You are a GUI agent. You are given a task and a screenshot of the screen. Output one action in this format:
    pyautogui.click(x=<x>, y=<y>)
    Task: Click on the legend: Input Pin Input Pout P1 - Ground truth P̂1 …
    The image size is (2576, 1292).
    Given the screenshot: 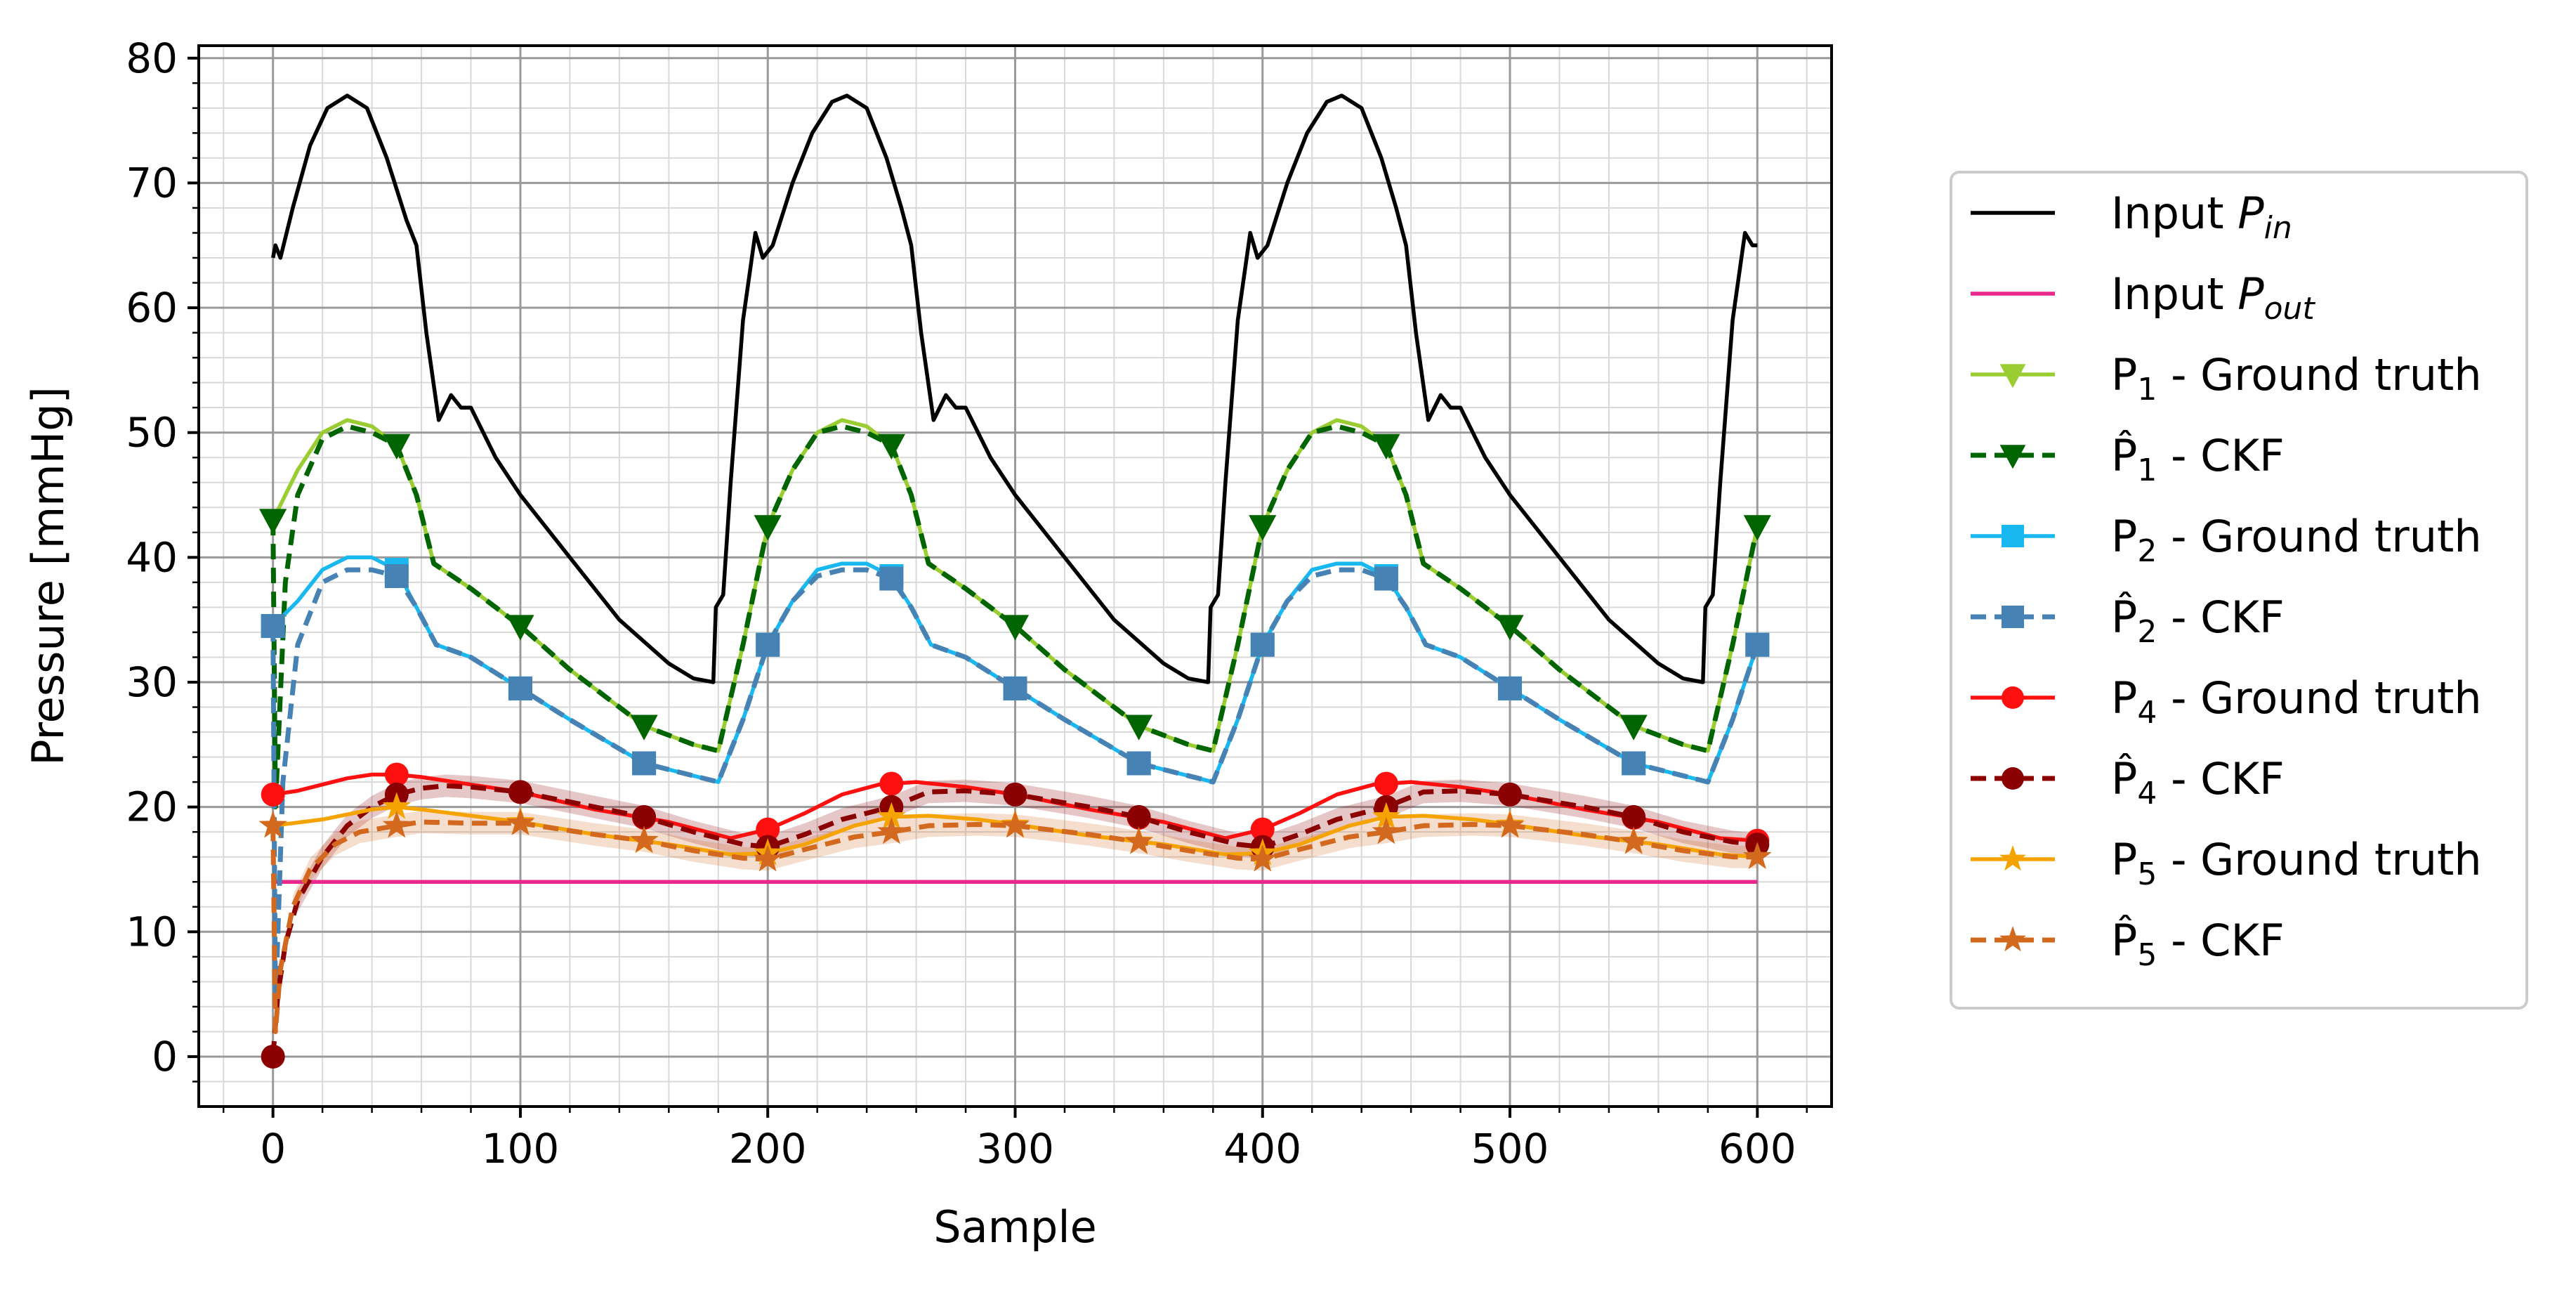 What is the action you would take?
    pyautogui.click(x=2239, y=590)
    